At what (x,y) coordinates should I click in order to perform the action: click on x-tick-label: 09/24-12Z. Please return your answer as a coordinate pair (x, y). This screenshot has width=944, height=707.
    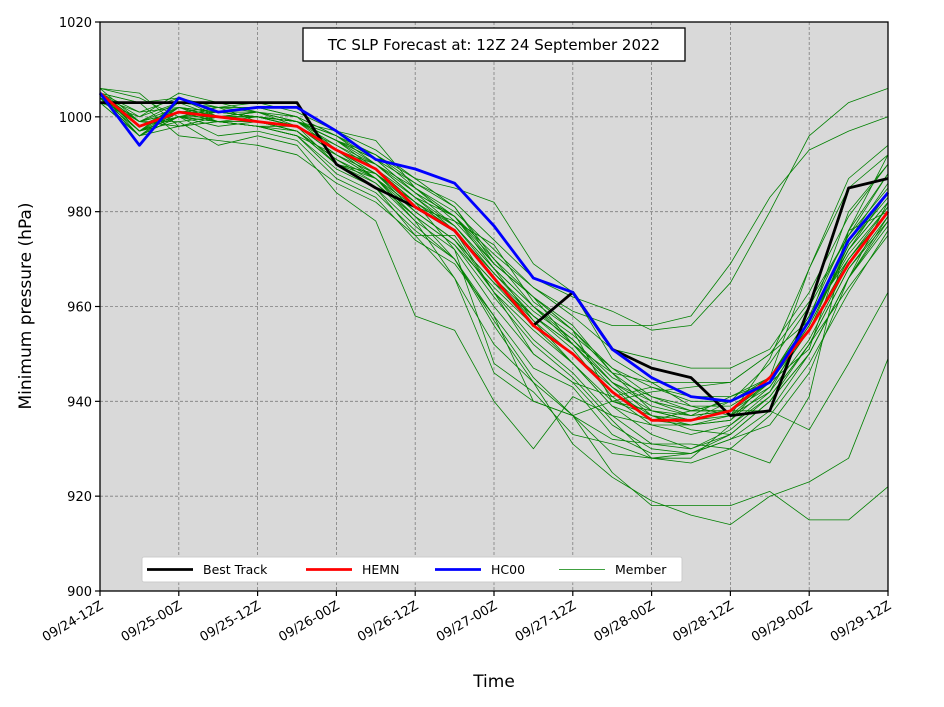
    Looking at the image, I should click on (73, 621).